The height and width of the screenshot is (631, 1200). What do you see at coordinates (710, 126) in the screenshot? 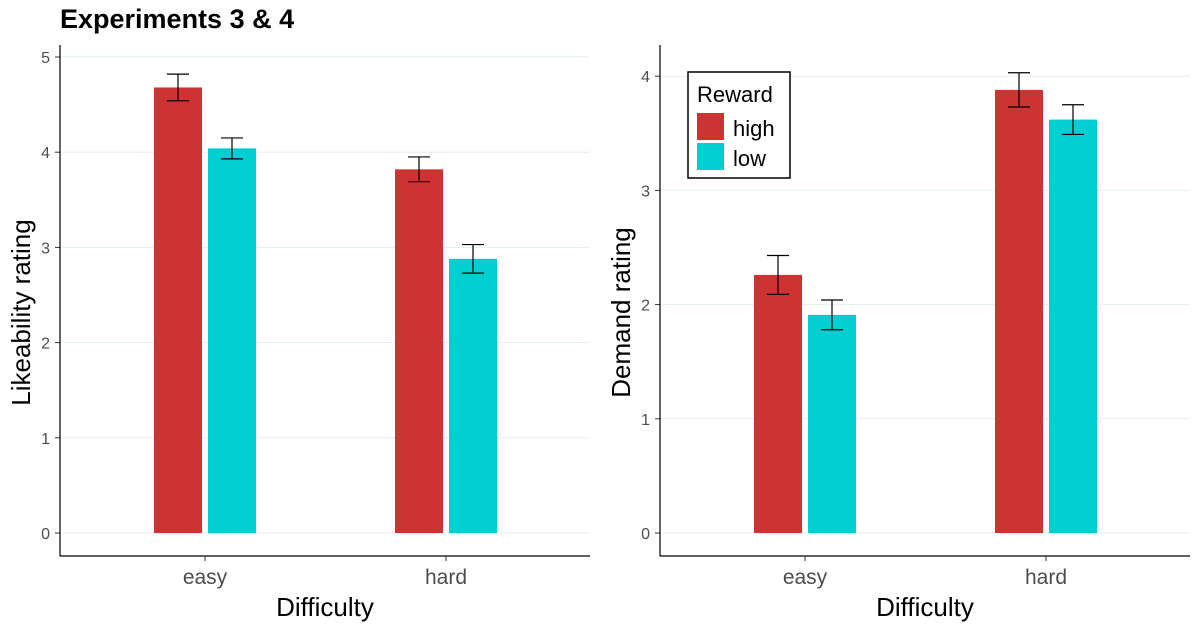
I see `legend-swatch-high` at bounding box center [710, 126].